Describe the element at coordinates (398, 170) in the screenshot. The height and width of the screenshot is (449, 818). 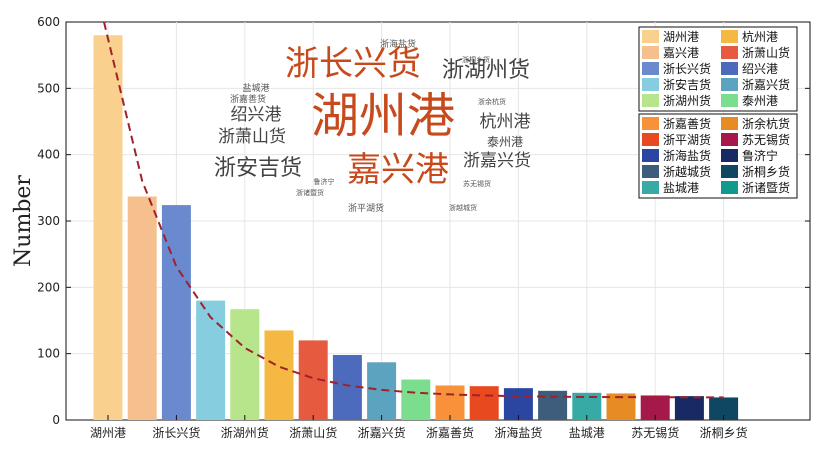
I see `wordcloud-word: 嘉兴港` at that location.